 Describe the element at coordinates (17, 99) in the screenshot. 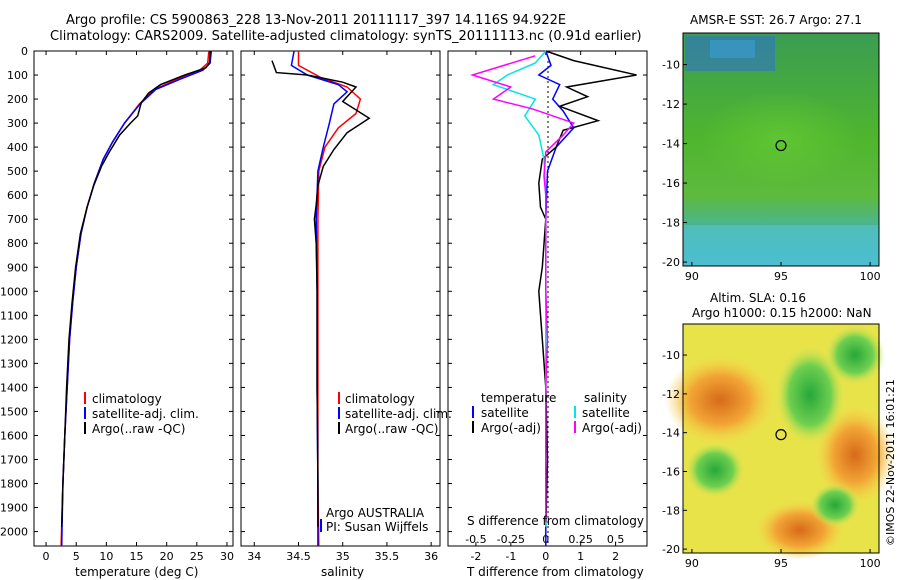

I see `depth-tick-label: 200` at that location.